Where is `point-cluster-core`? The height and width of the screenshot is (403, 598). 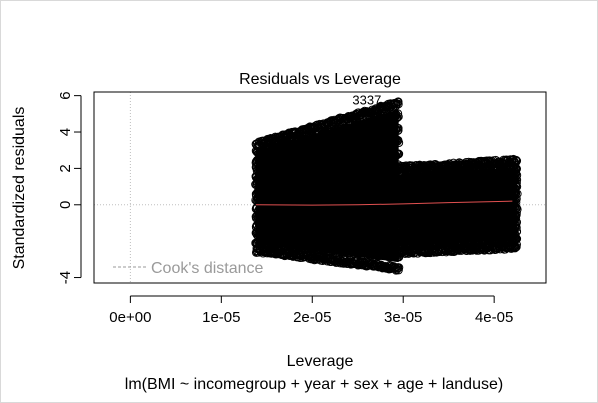
point-cluster-core is located at coordinates (327, 186).